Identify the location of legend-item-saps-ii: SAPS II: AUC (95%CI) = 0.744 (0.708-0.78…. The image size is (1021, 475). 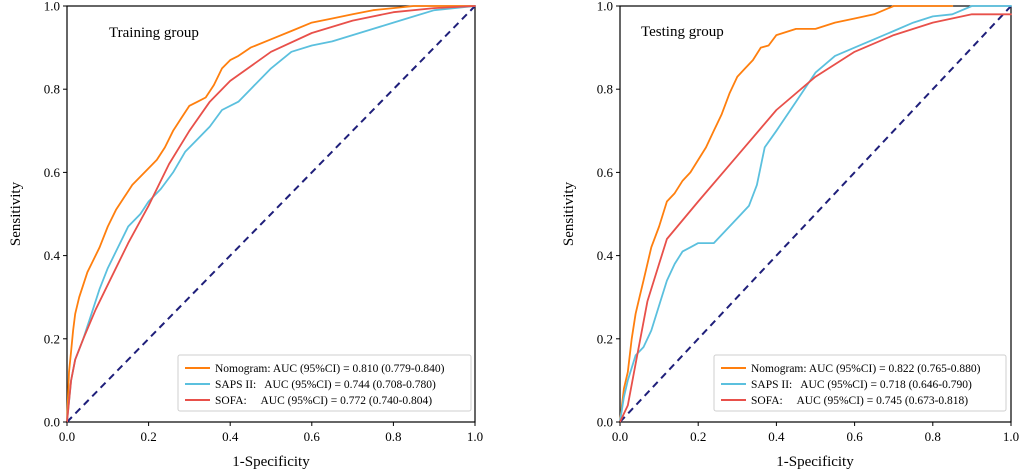
(310, 385).